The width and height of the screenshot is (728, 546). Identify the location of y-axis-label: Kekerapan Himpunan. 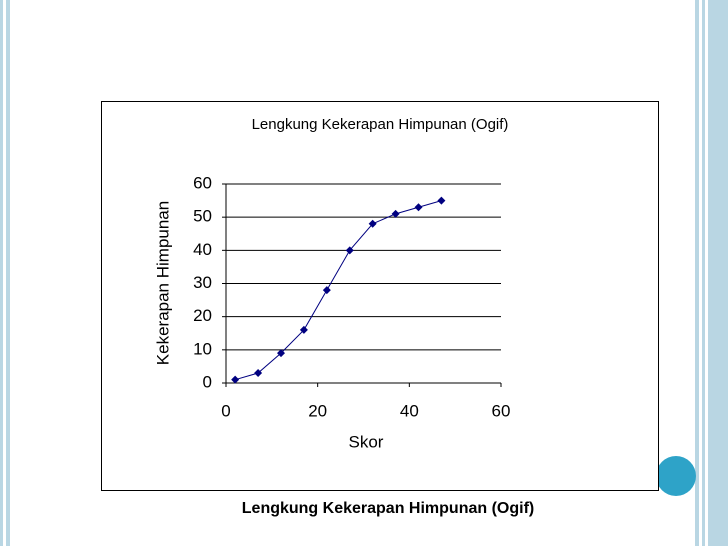
(162, 283).